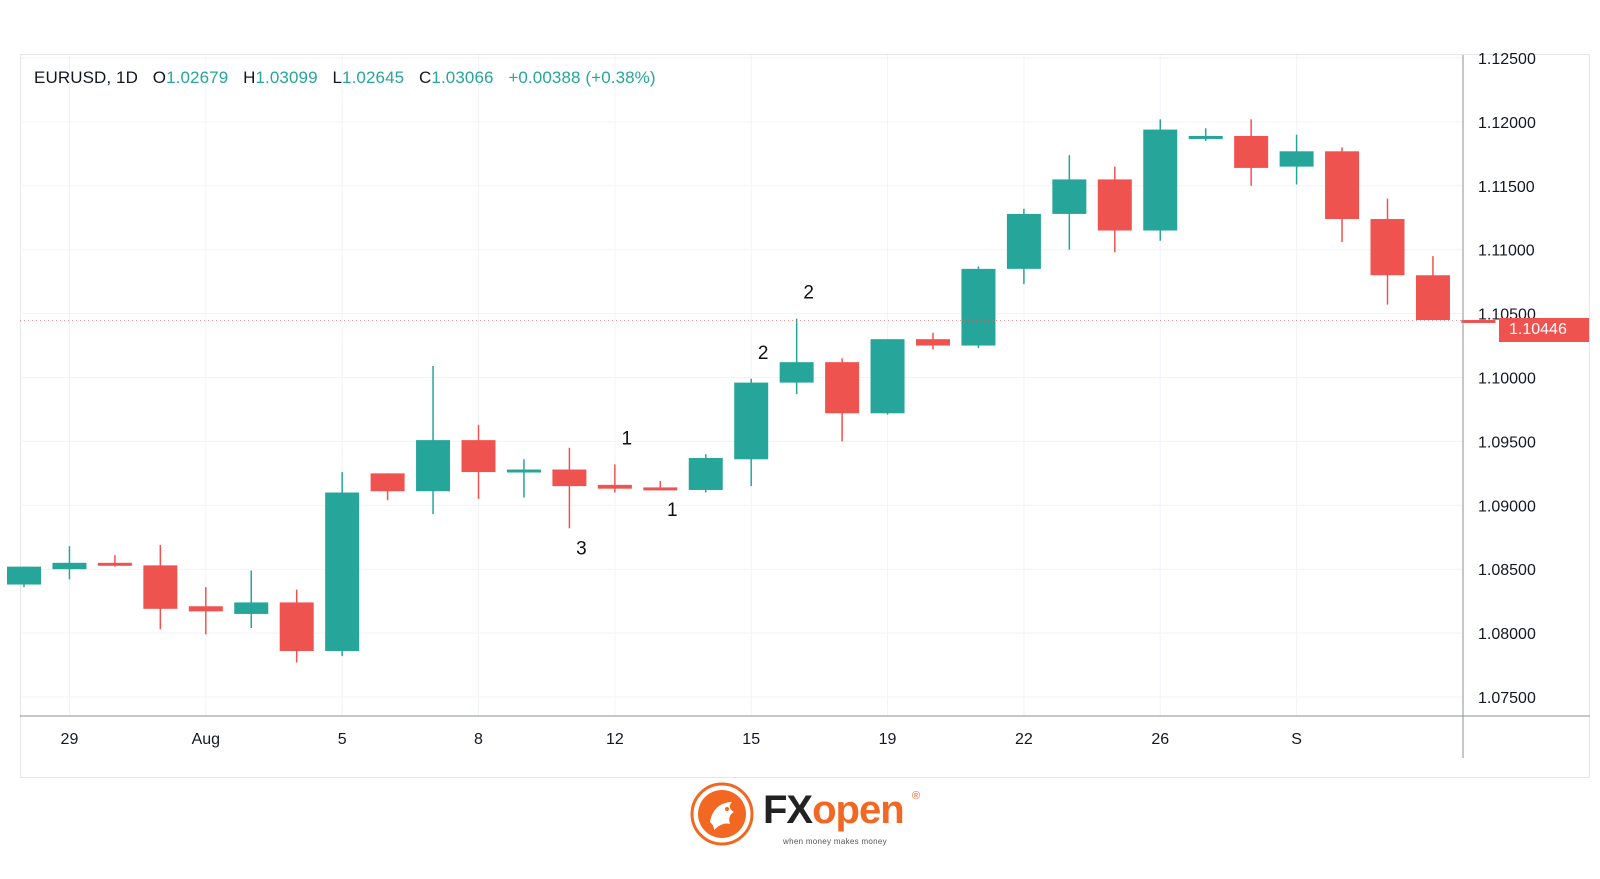 This screenshot has height=879, width=1600. I want to click on x-tick-label: 26, so click(1160, 739).